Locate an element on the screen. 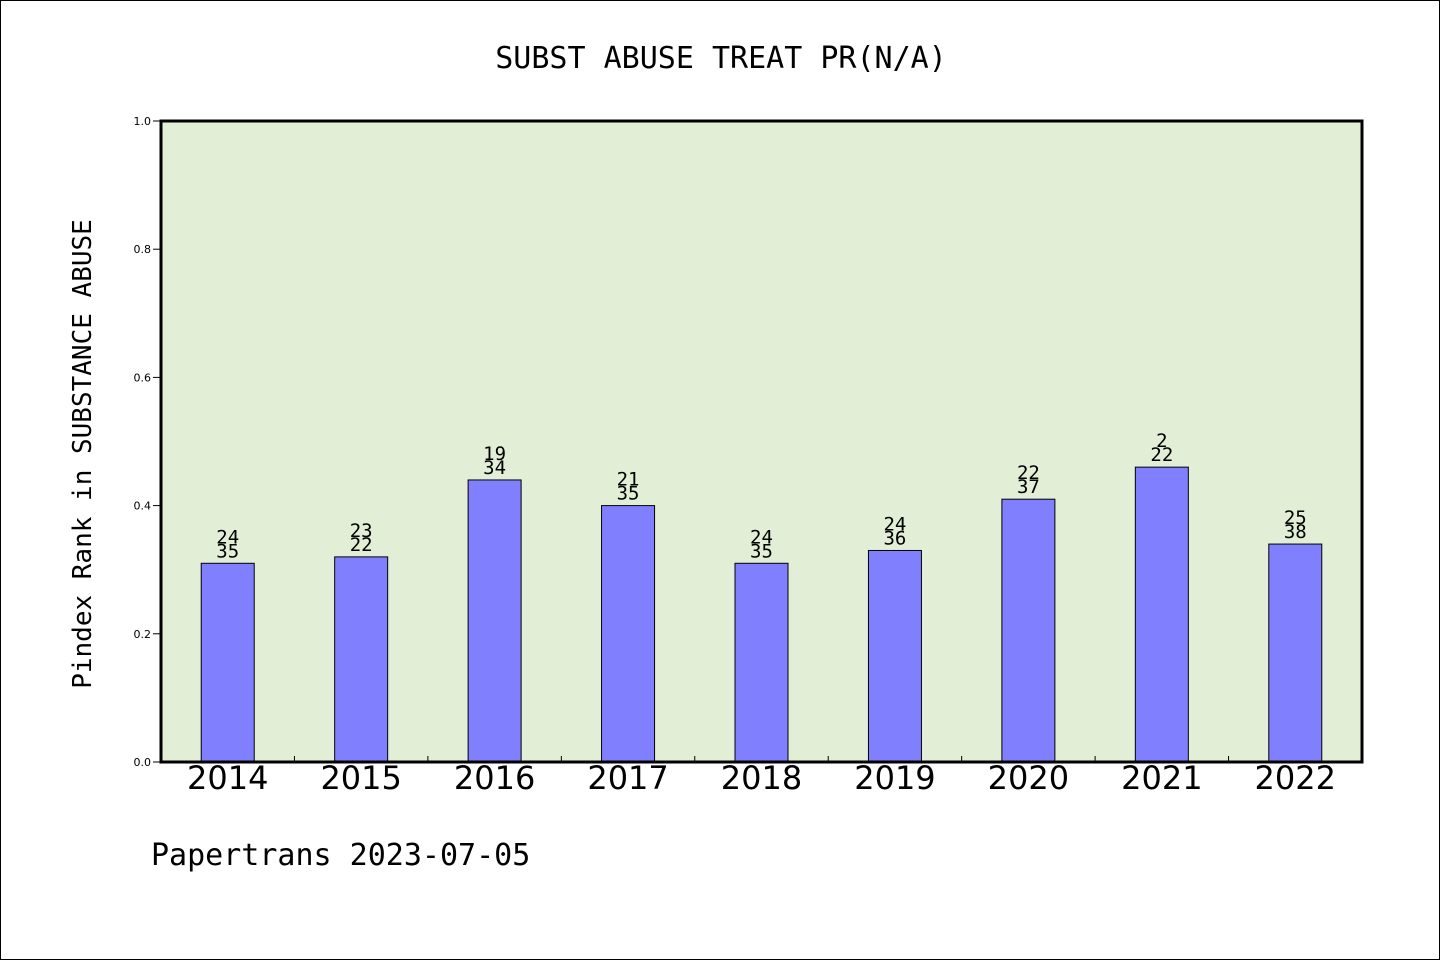 The width and height of the screenshot is (1440, 961). bar-2019 is located at coordinates (894, 656).